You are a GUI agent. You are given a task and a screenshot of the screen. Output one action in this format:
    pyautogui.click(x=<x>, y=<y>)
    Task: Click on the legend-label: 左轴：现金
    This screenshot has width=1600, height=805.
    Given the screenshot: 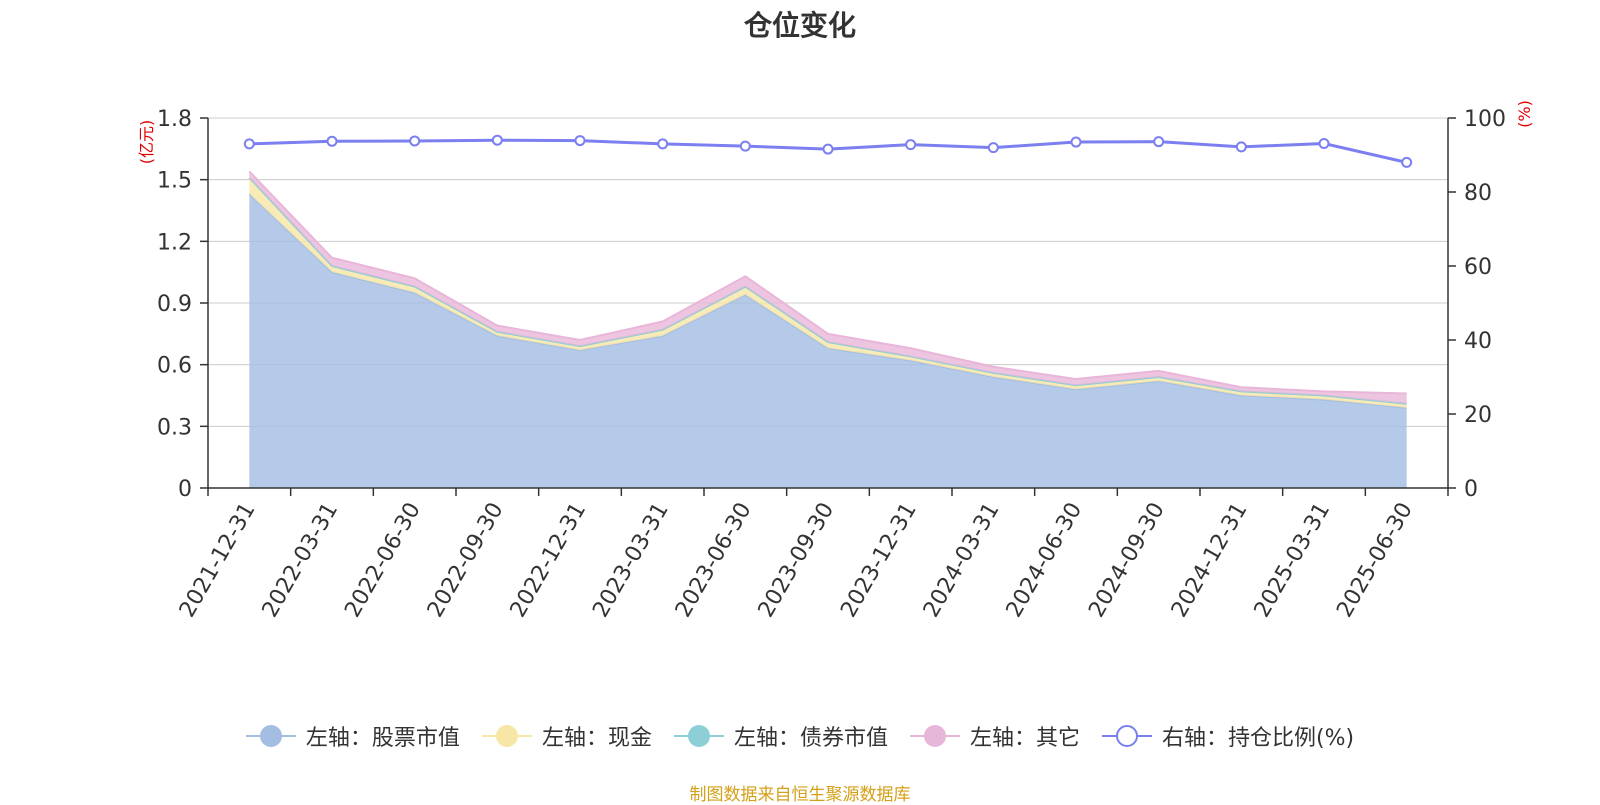 What is the action you would take?
    pyautogui.click(x=596, y=738)
    